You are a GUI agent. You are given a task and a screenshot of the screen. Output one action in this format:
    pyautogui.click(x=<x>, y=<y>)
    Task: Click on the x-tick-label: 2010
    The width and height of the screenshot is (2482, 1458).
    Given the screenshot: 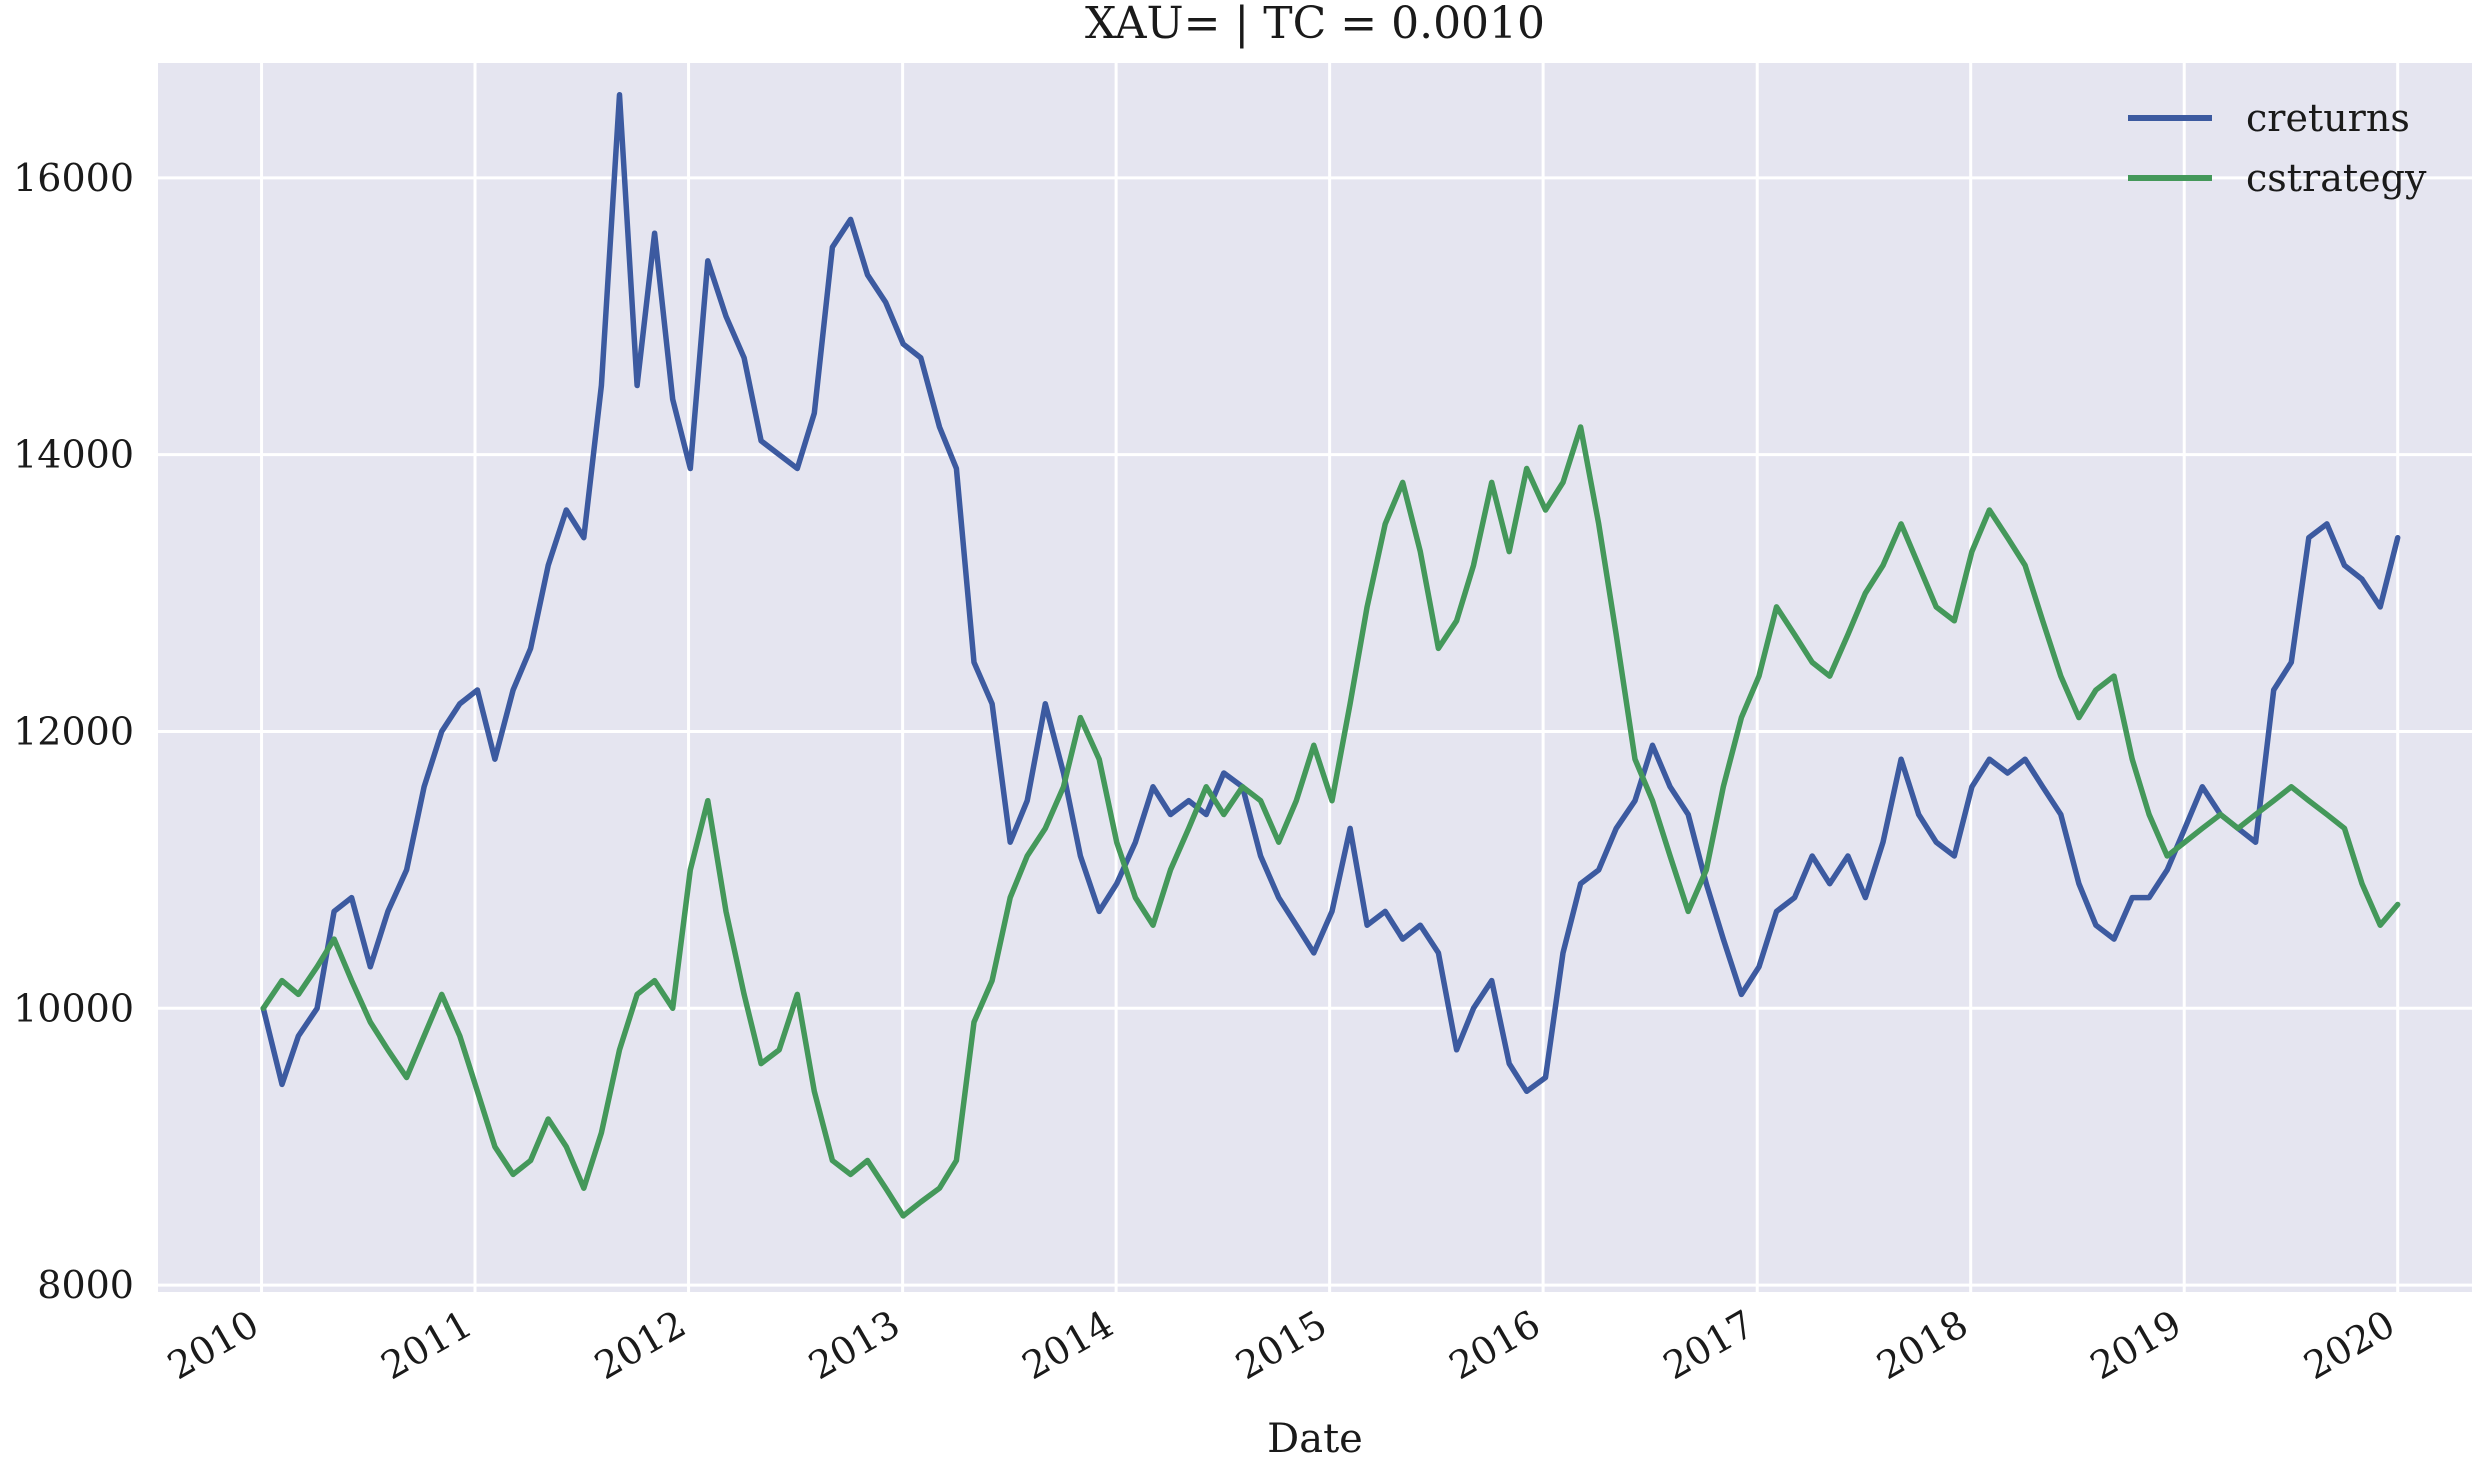 What is the action you would take?
    pyautogui.click(x=213, y=1345)
    